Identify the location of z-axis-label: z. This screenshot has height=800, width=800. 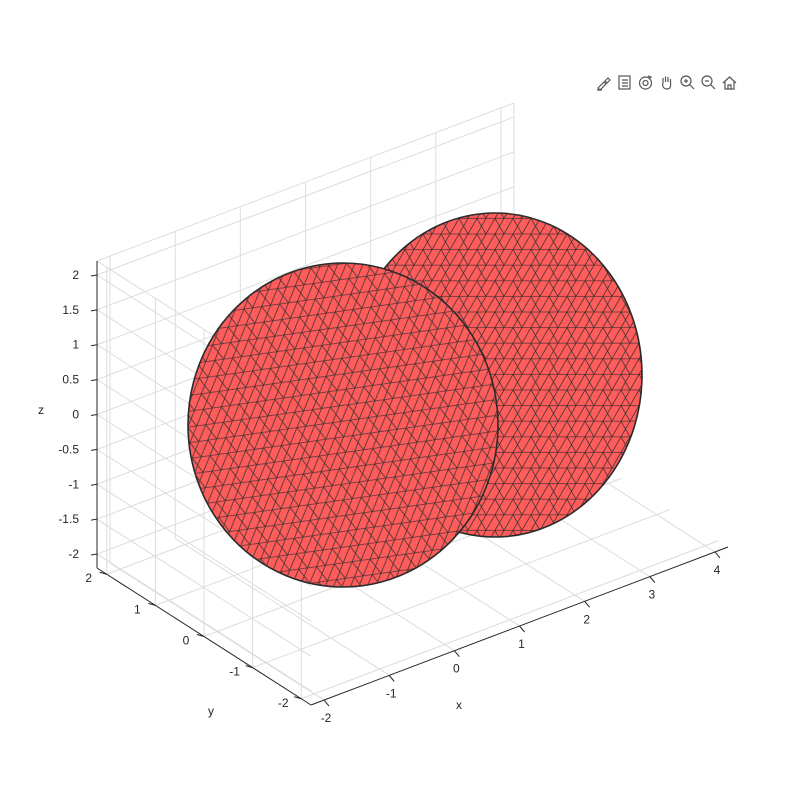
(41, 410).